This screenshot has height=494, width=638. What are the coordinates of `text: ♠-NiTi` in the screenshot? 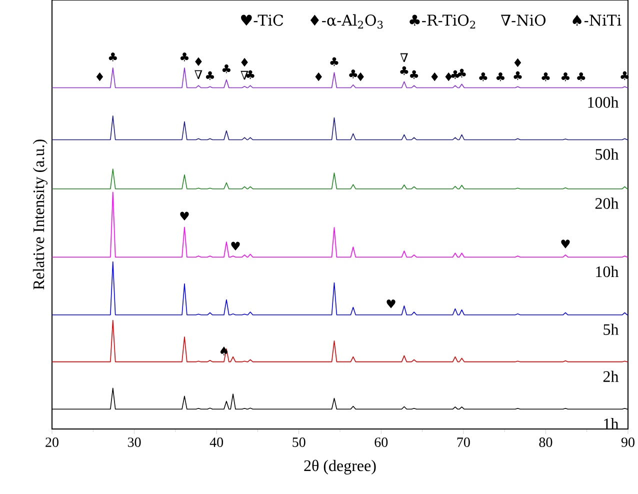 It's located at (597, 20).